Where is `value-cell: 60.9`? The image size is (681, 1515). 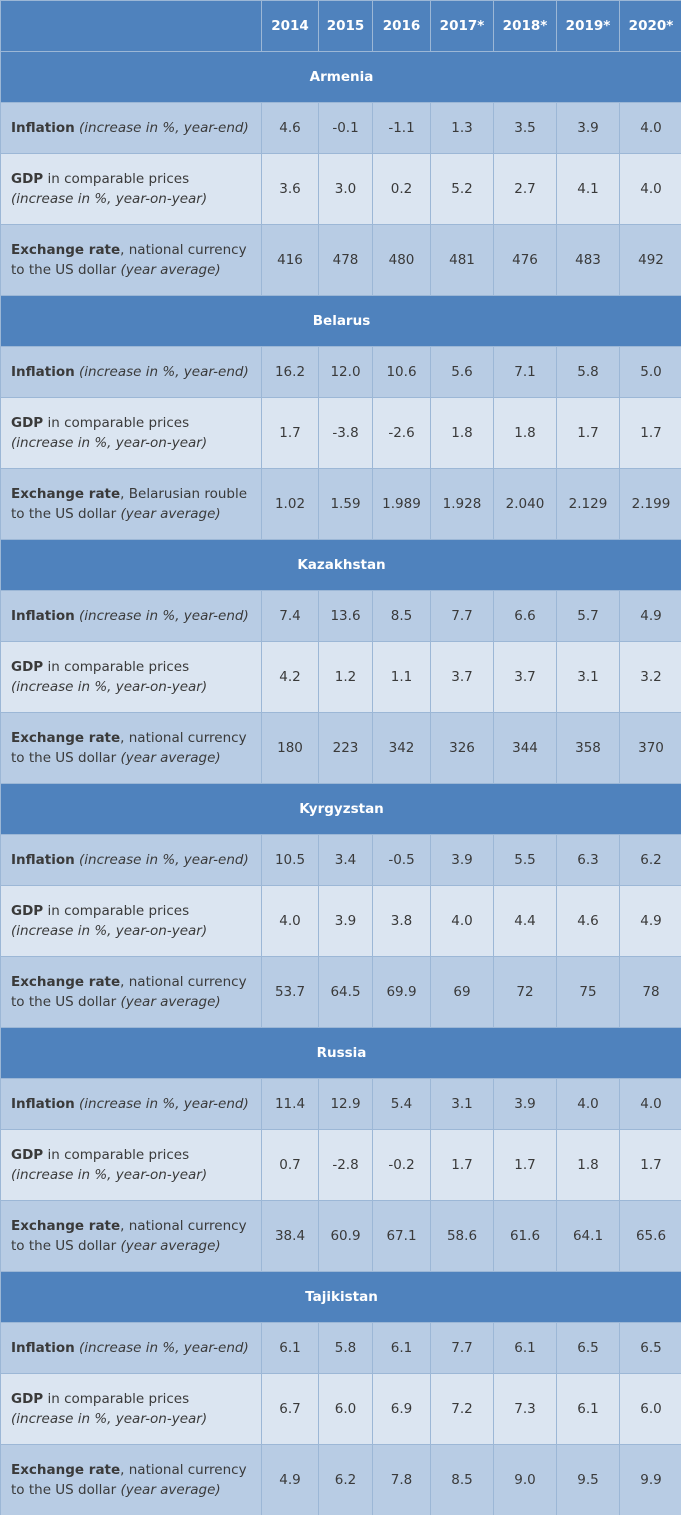
value-cell: 60.9 is located at coordinates (345, 1236).